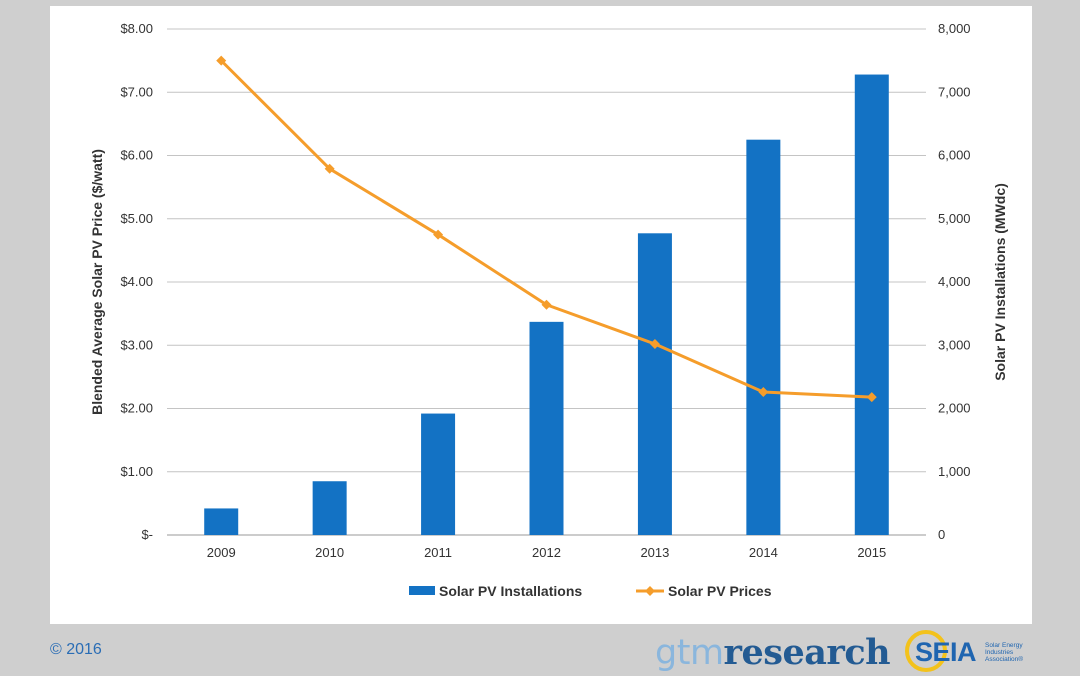  I want to click on y-right-axis-title: Solar PV Installations (MWdc), so click(1000, 282).